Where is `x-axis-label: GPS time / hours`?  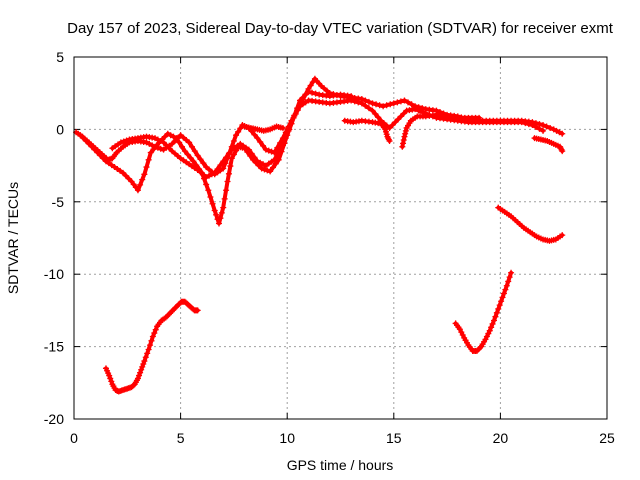 x-axis-label: GPS time / hours is located at coordinates (340, 465).